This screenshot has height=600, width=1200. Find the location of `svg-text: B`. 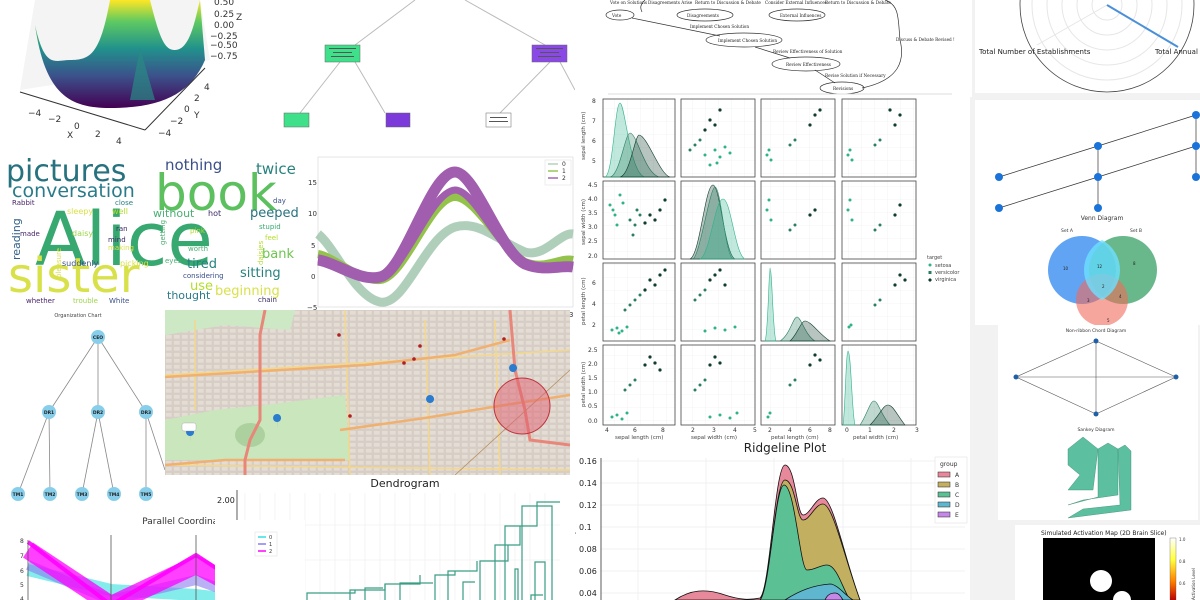

svg-text: B is located at coordinates (957, 485).